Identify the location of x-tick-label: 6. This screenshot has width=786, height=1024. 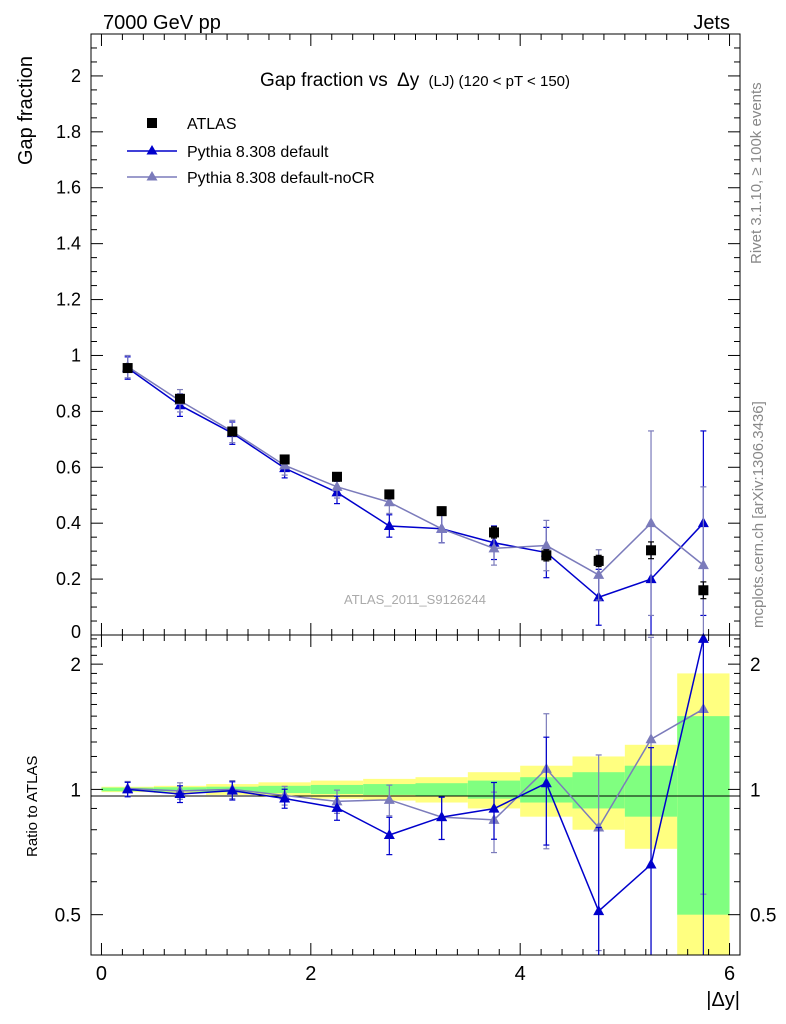
(729, 974).